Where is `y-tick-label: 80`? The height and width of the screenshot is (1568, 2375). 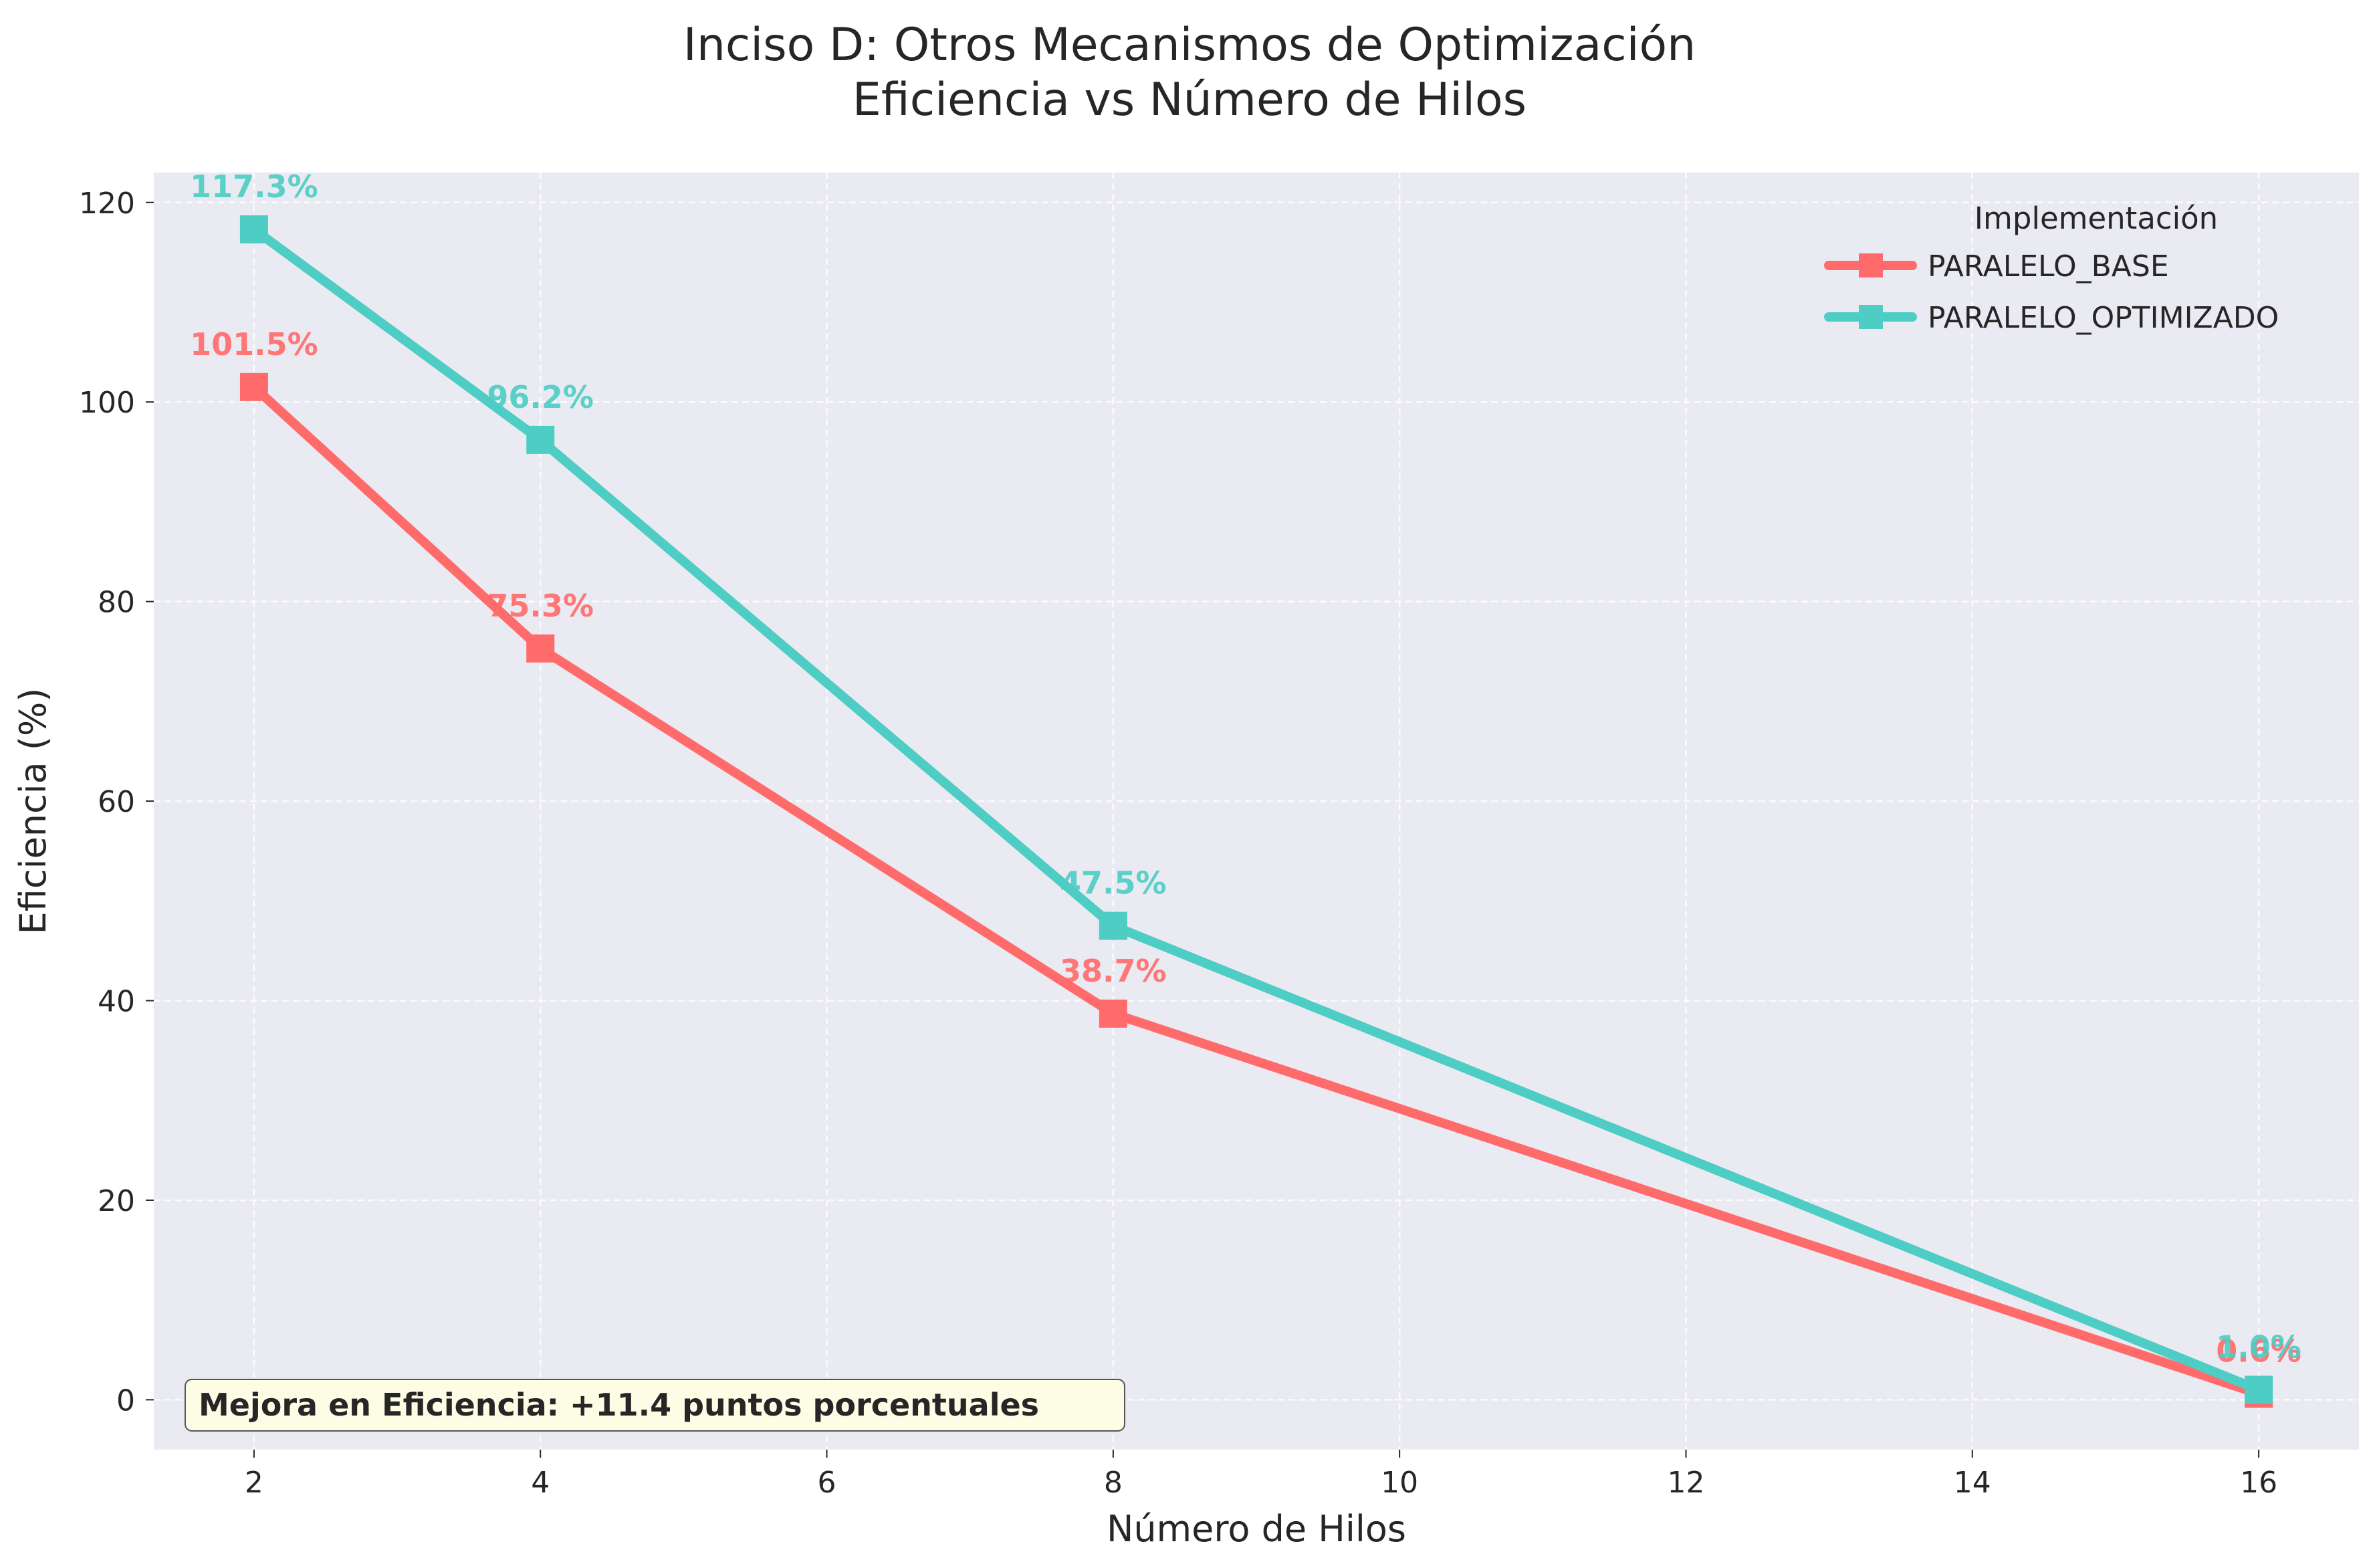 y-tick-label: 80 is located at coordinates (116, 603).